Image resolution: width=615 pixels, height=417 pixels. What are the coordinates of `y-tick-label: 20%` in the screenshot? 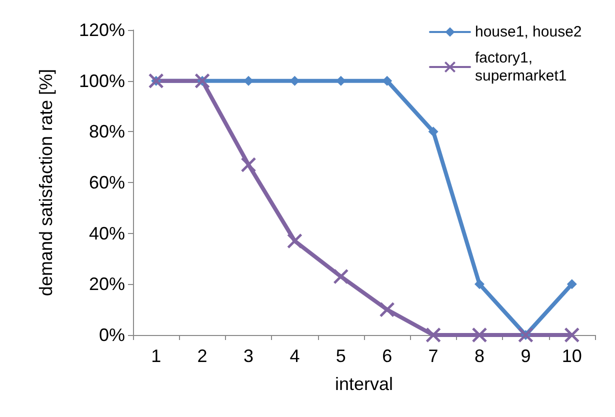 It's located at (106, 284).